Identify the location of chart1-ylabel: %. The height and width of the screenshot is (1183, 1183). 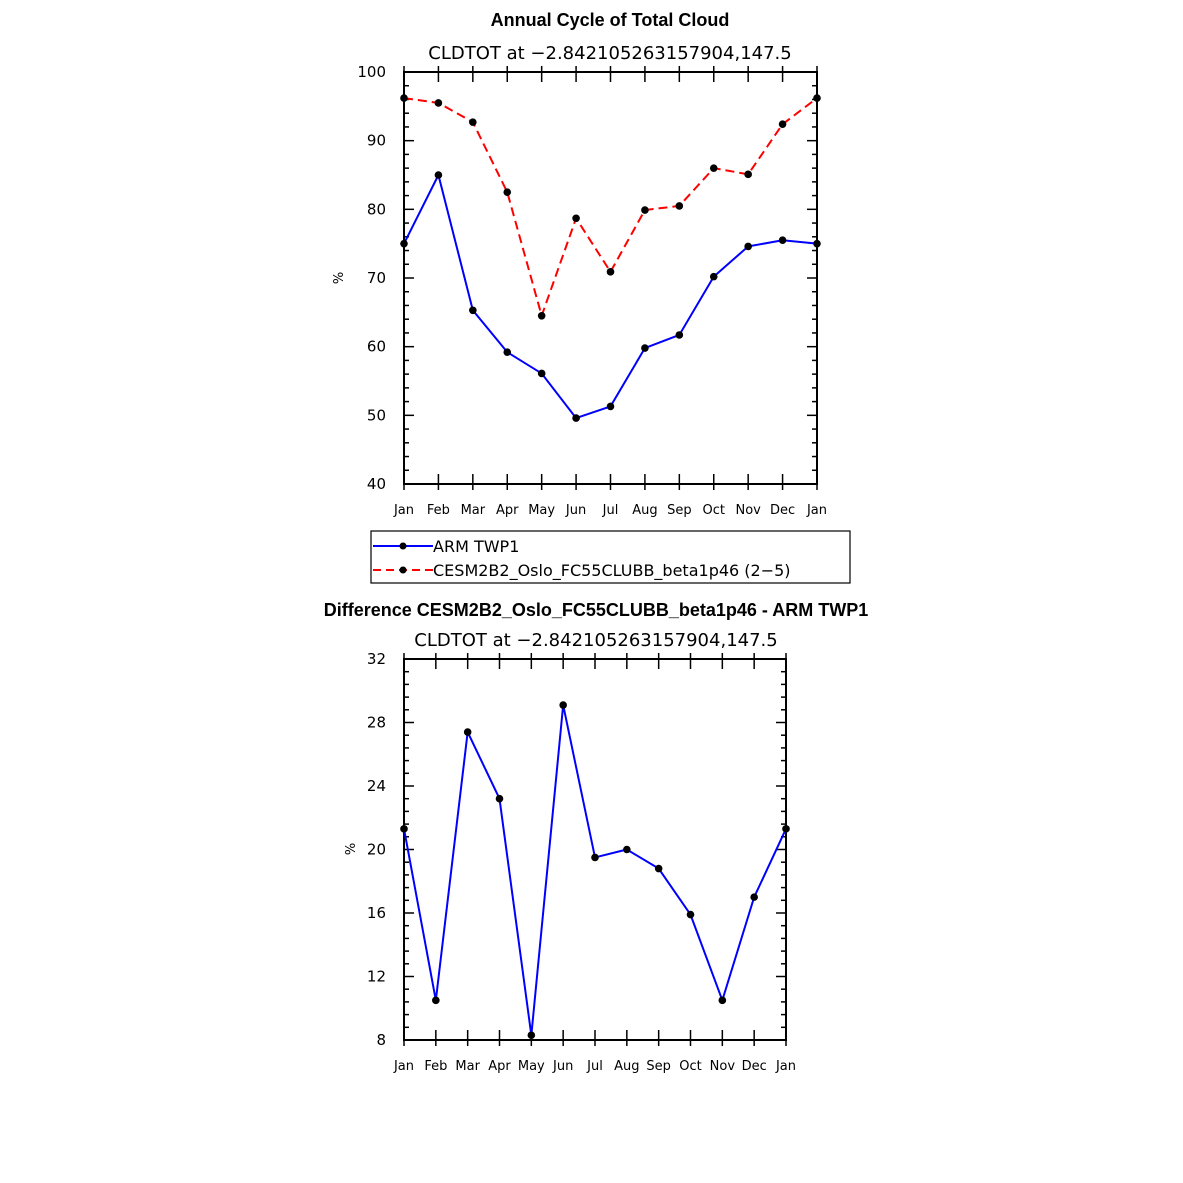
(339, 278).